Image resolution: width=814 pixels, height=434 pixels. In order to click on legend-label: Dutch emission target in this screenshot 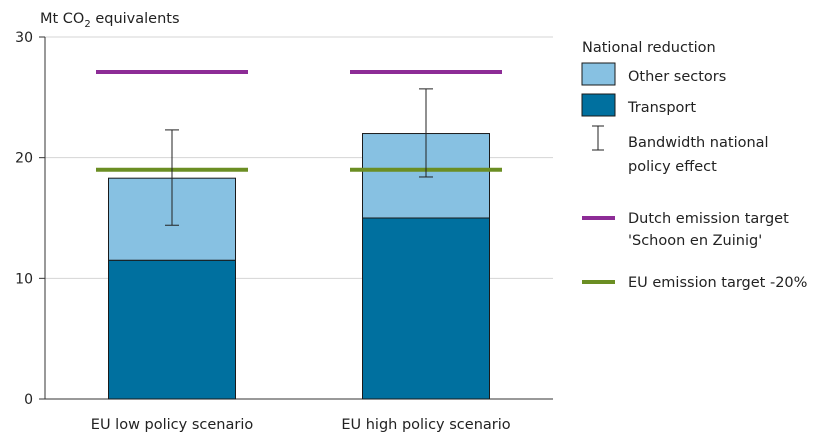, I will do `click(708, 219)`.